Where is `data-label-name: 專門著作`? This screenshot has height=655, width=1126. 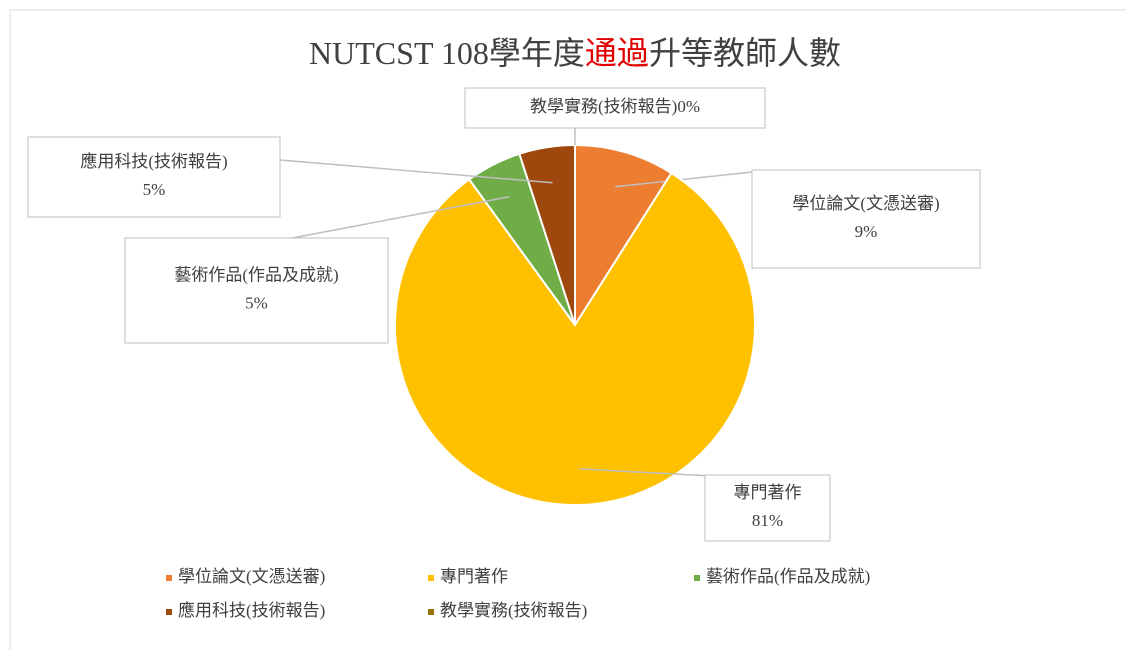 data-label-name: 專門著作 is located at coordinates (768, 492).